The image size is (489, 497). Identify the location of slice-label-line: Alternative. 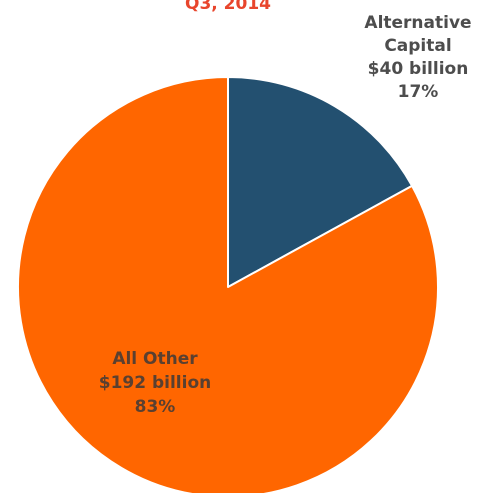
(417, 23).